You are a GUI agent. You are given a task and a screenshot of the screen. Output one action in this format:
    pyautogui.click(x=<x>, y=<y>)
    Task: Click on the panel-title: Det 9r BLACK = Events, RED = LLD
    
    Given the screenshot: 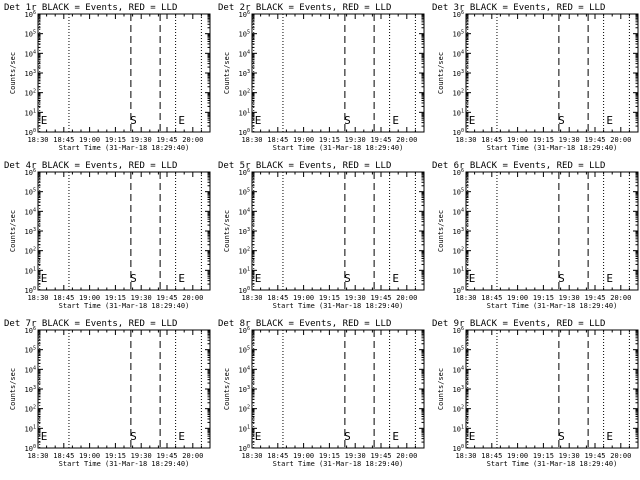 What is the action you would take?
    pyautogui.click(x=518, y=324)
    